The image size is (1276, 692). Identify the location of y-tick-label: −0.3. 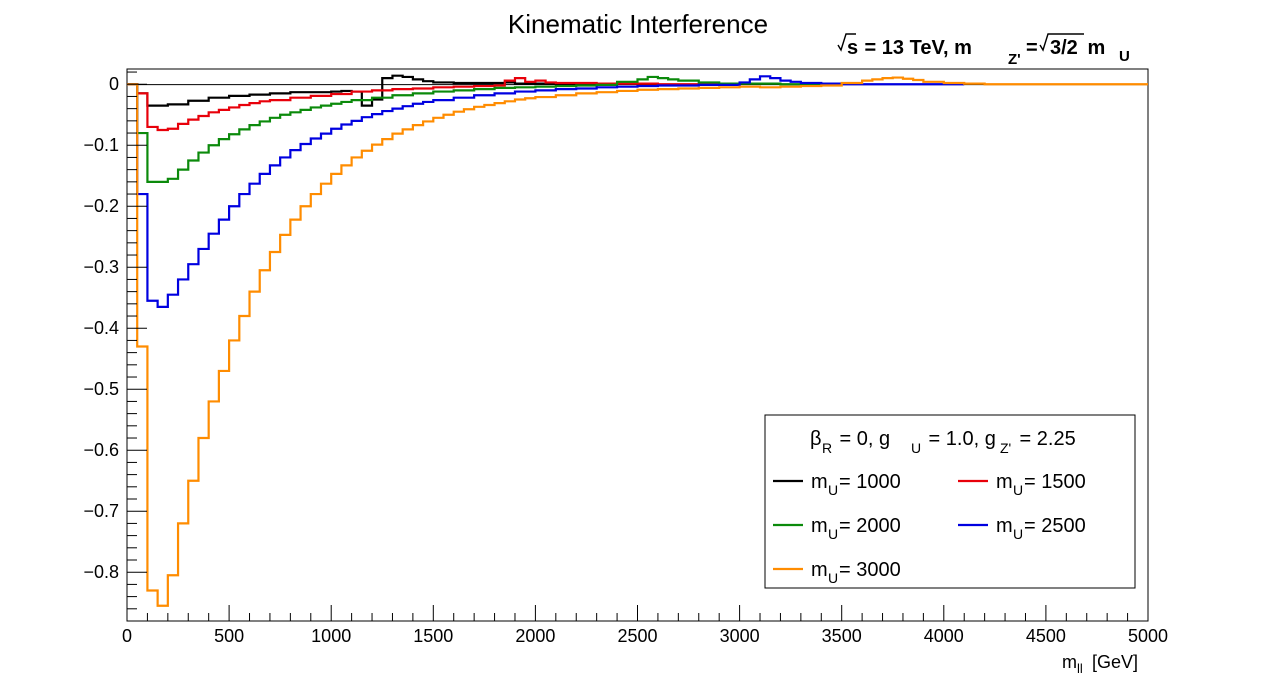
(101, 267).